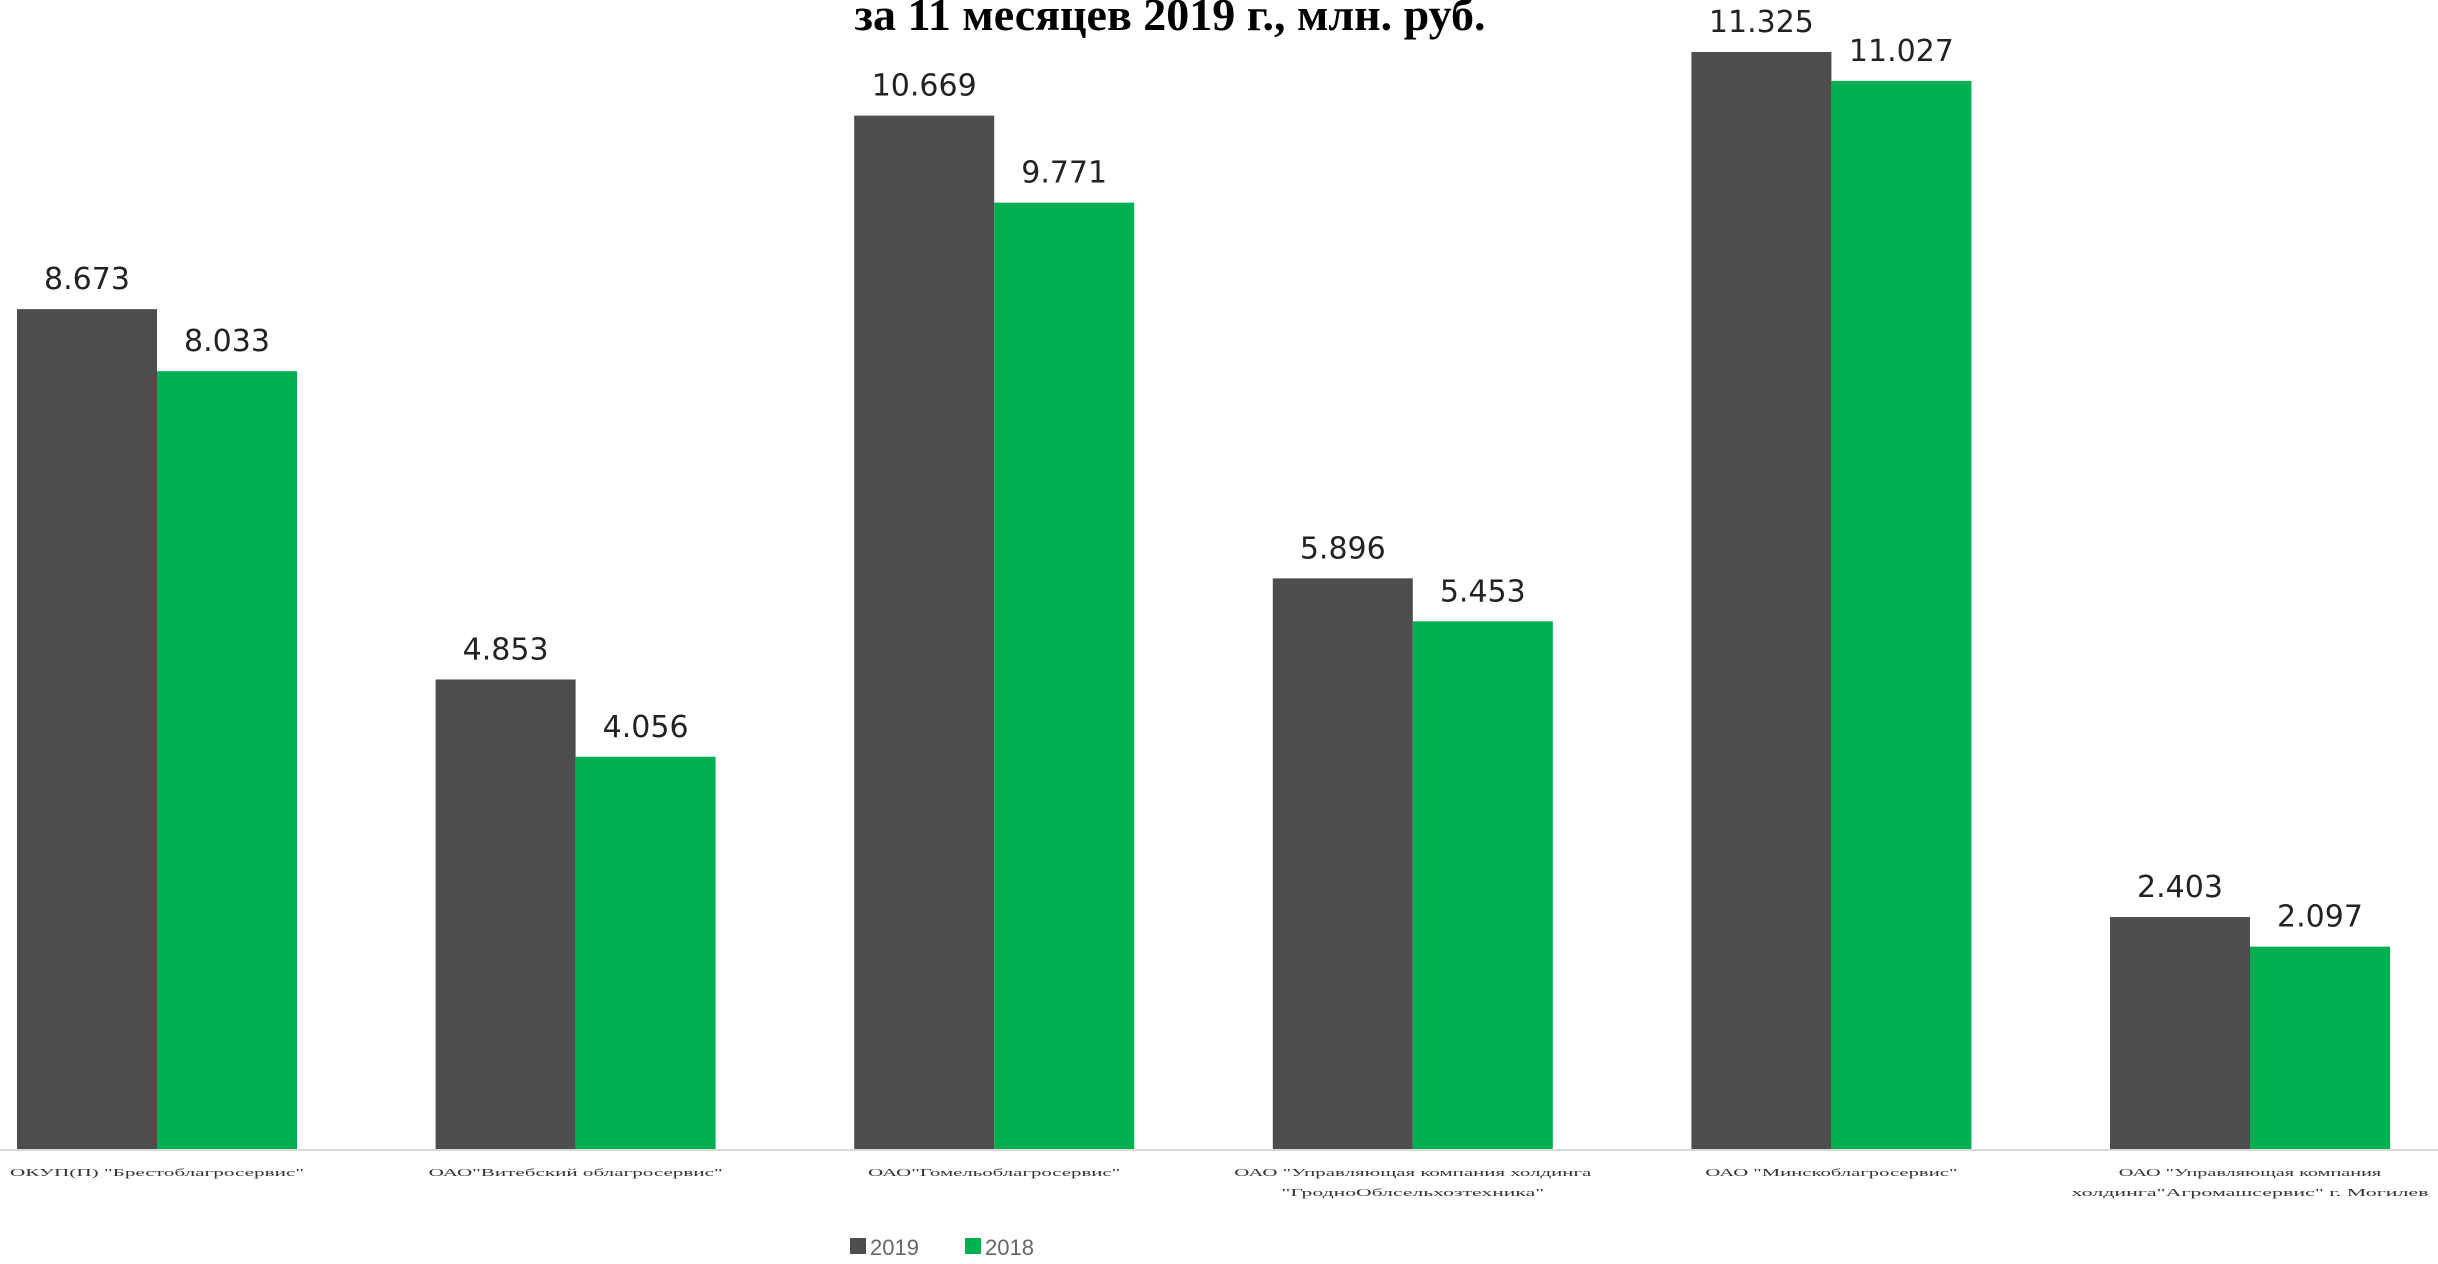  What do you see at coordinates (2250, 1193) in the screenshot?
I see `category-label-5-1: холдинга"Агромашсервис" г. Могилев` at bounding box center [2250, 1193].